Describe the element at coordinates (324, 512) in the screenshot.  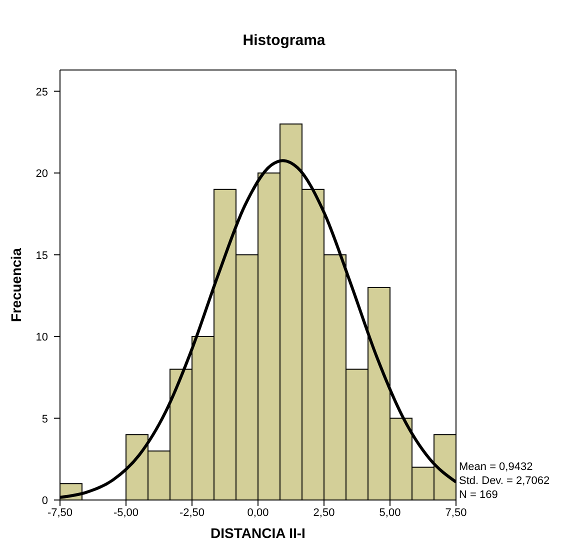
I see `x-tick-label: 2,50` at that location.